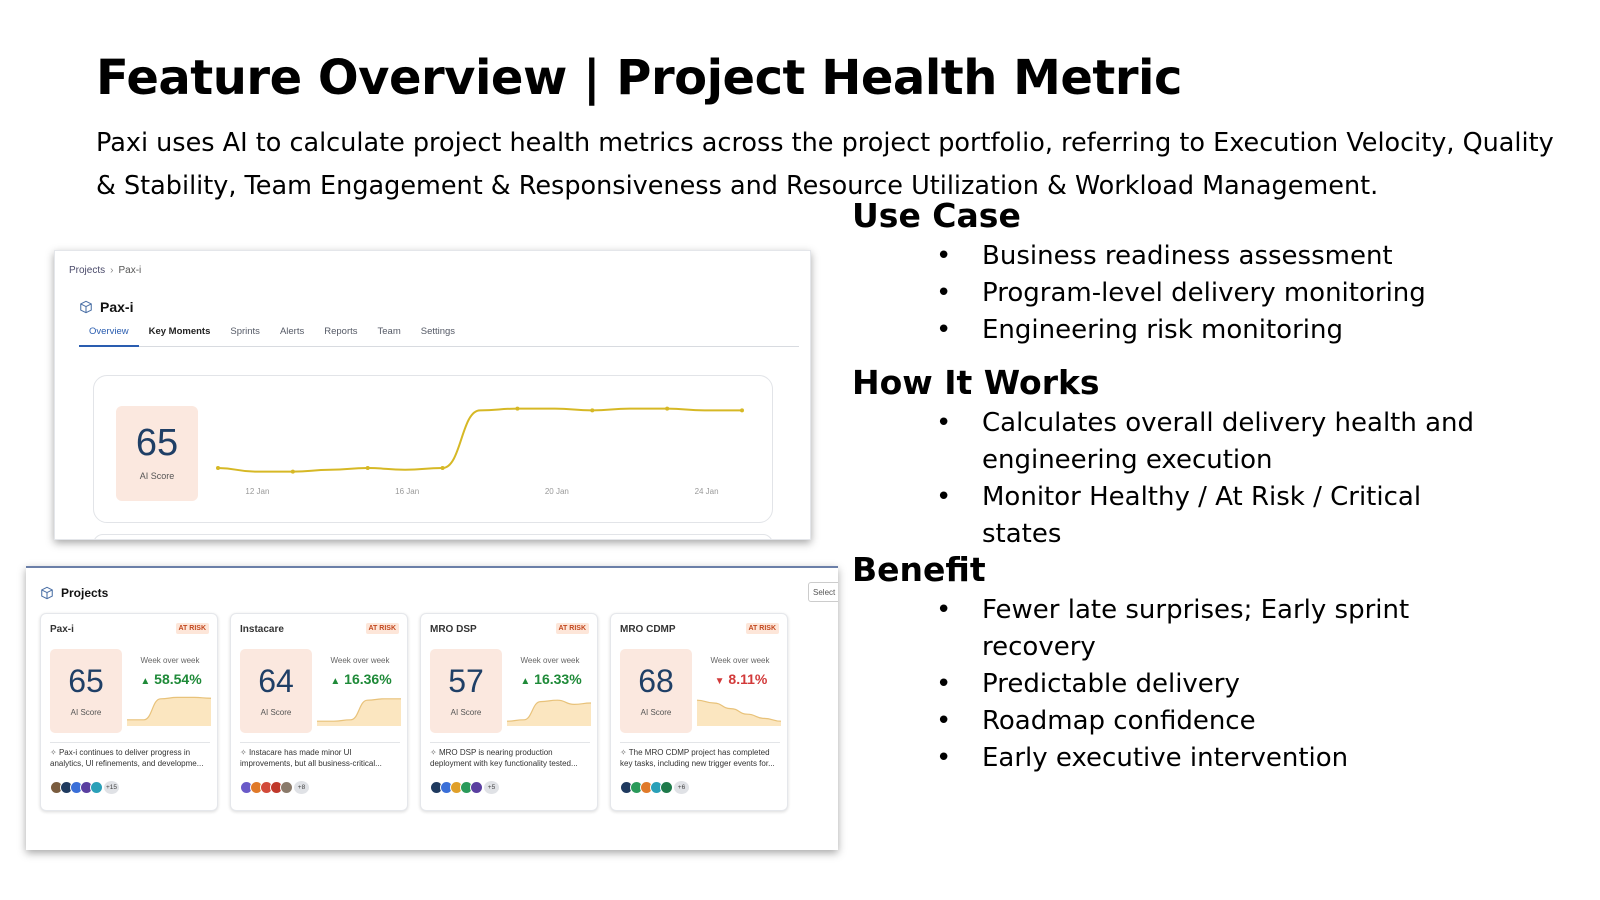  Describe the element at coordinates (301, 787) in the screenshot. I see `more-members-count: +8` at that location.